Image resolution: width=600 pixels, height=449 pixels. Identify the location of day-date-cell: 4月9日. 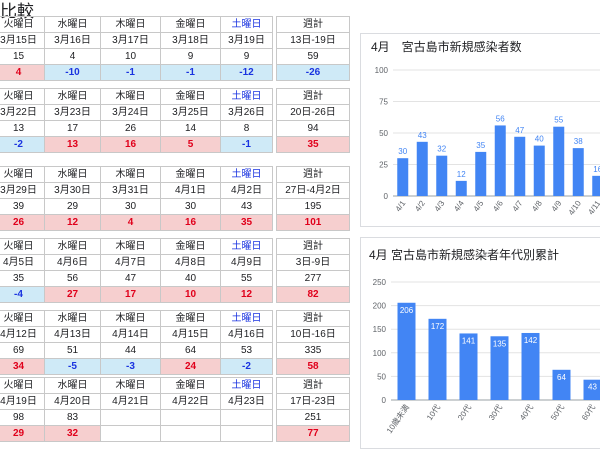
(247, 263).